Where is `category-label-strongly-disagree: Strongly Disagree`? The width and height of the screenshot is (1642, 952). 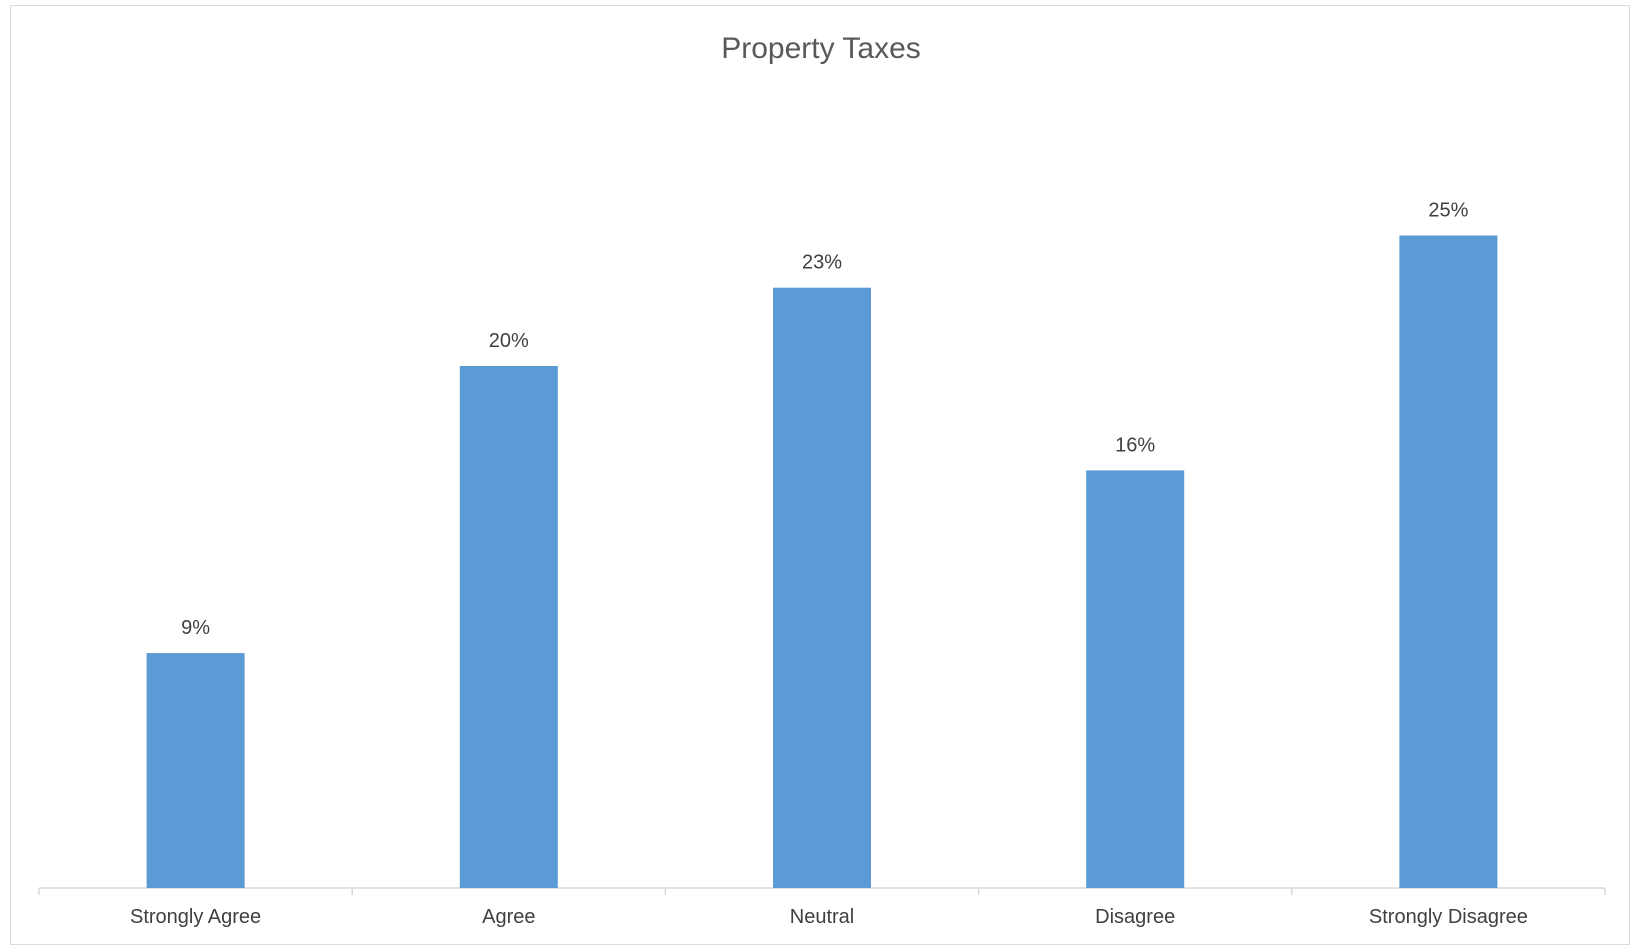 category-label-strongly-disagree: Strongly Disagree is located at coordinates (1448, 917).